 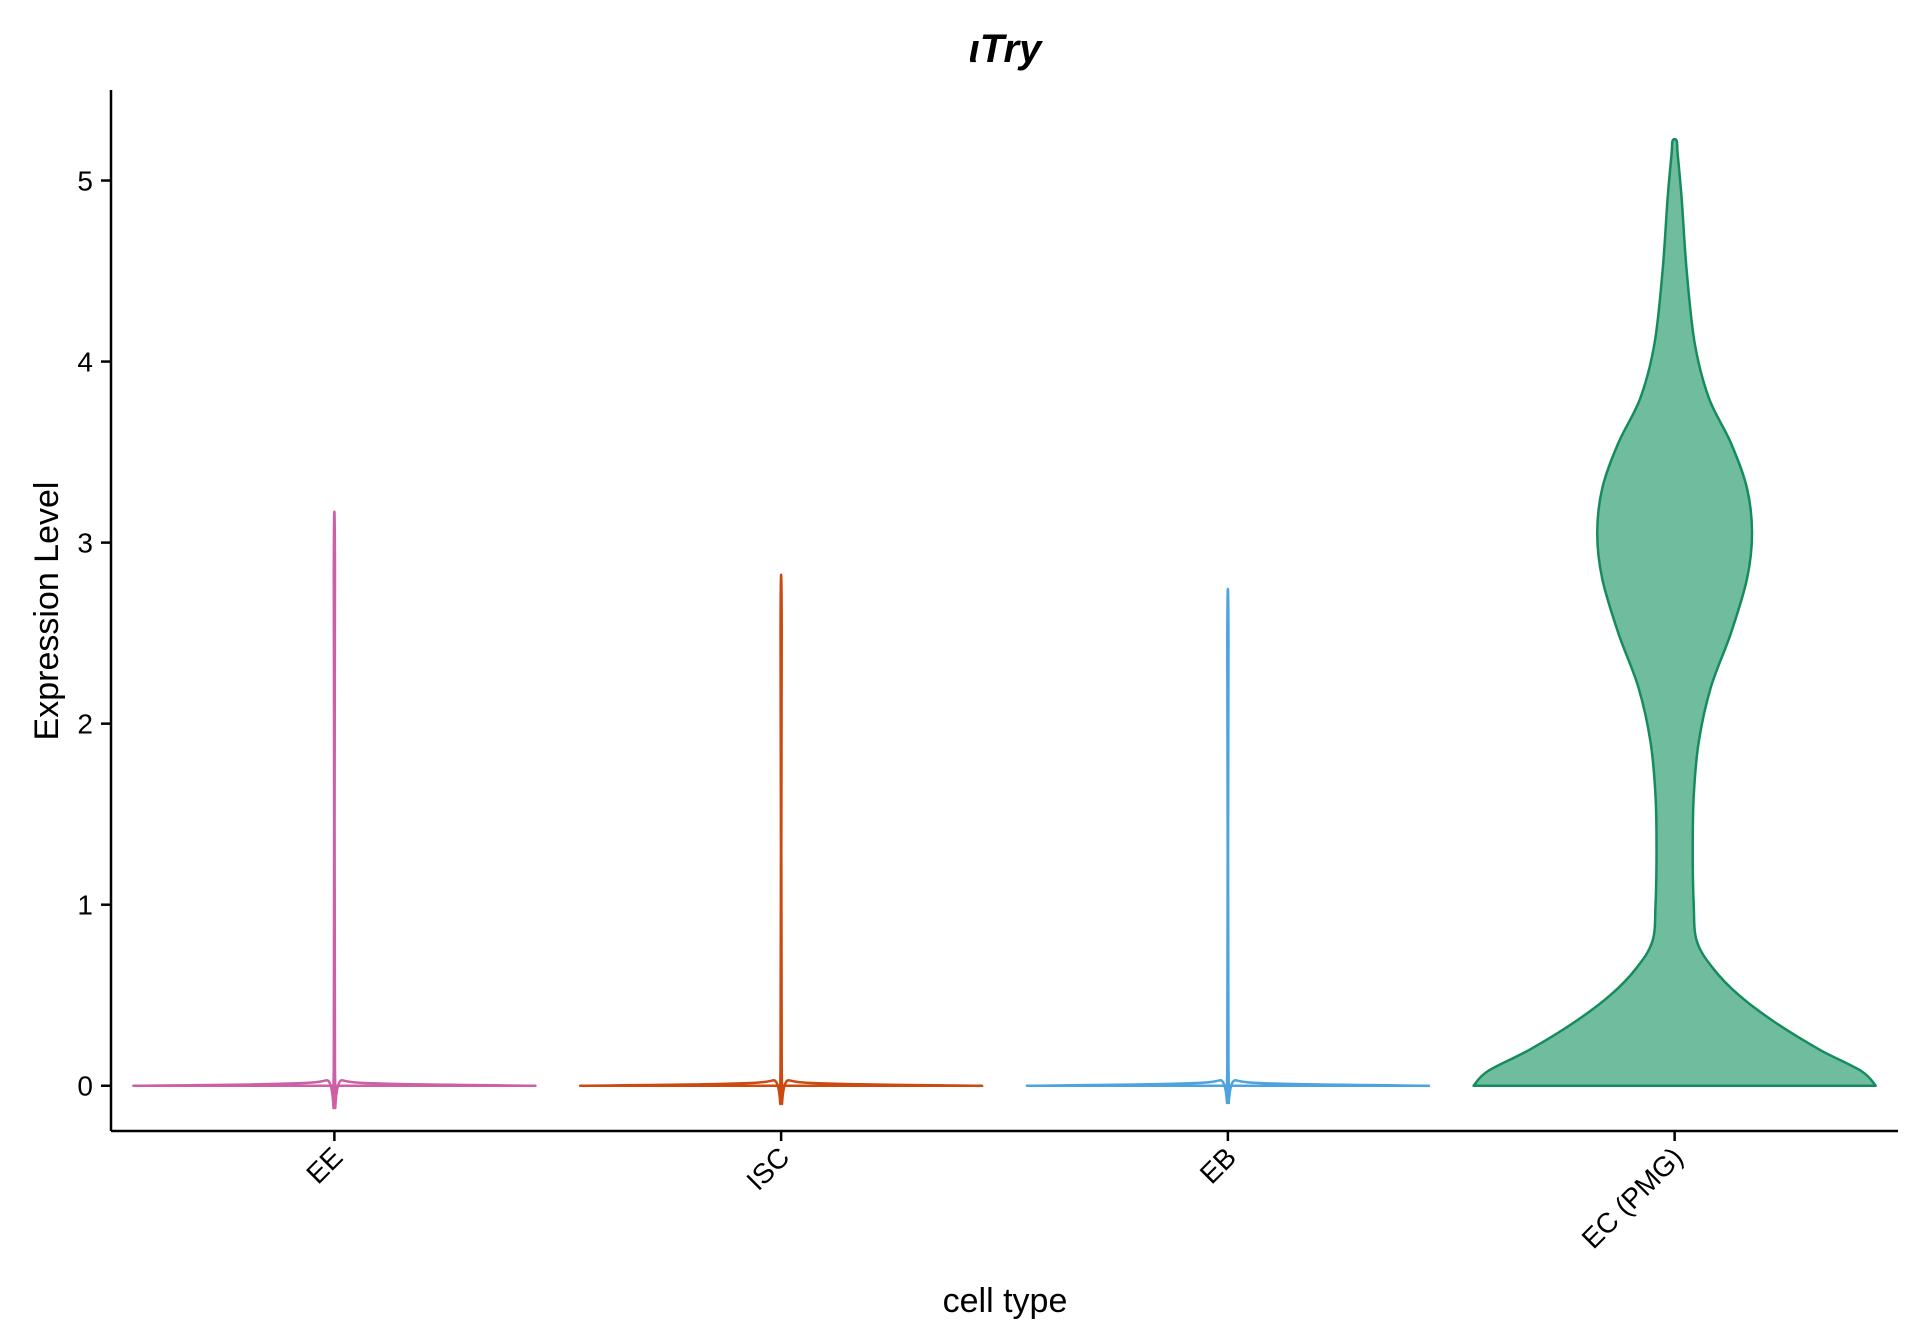 I want to click on x-tick-label: EC (PMG), so click(x=1632, y=1197).